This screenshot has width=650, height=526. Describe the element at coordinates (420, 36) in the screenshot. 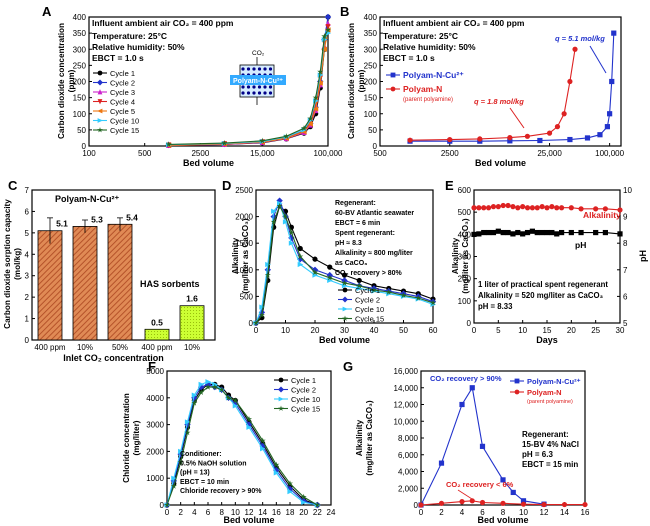

I see `chart-condition: Temperature: 25°C` at that location.